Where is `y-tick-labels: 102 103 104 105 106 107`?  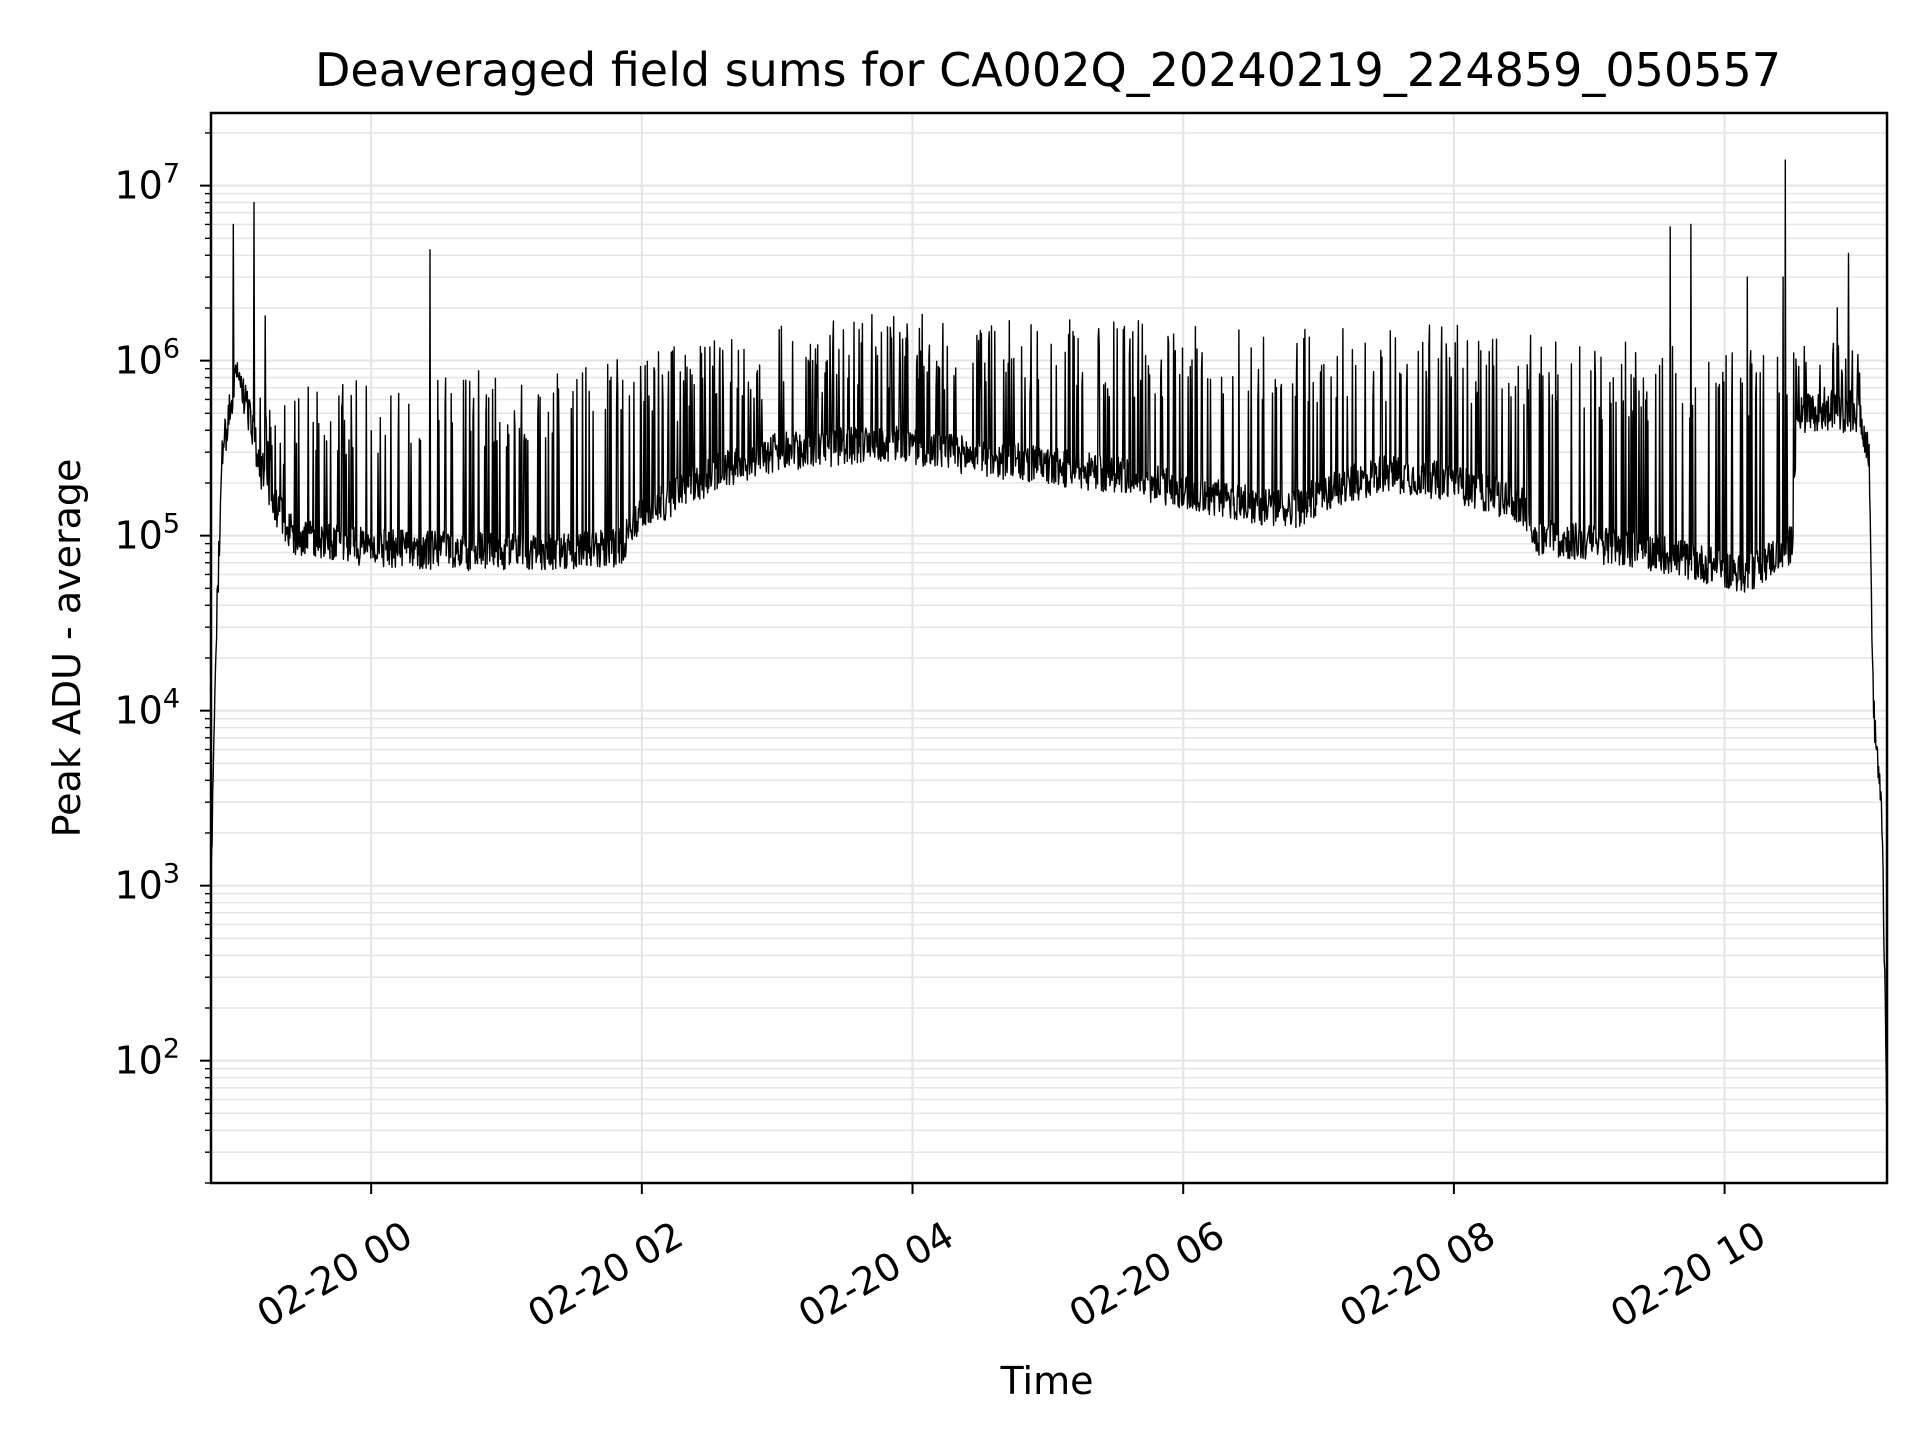 y-tick-labels: 102 103 104 105 106 107 is located at coordinates (147, 621).